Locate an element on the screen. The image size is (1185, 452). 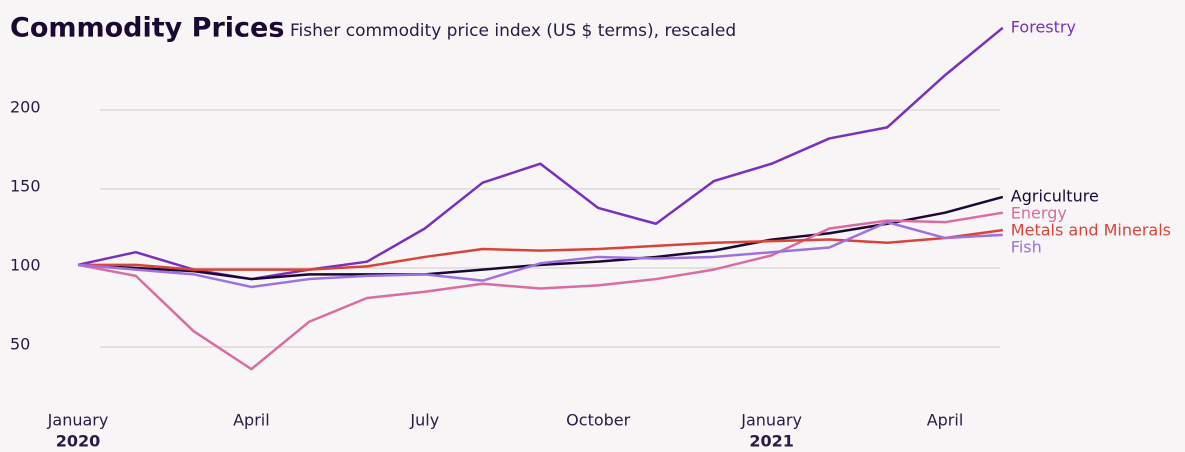
legend-label: Energy is located at coordinates (1039, 212).